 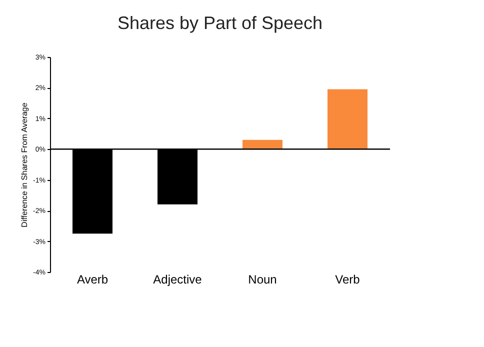 What do you see at coordinates (262, 279) in the screenshot?
I see `x-tick-label: Noun` at bounding box center [262, 279].